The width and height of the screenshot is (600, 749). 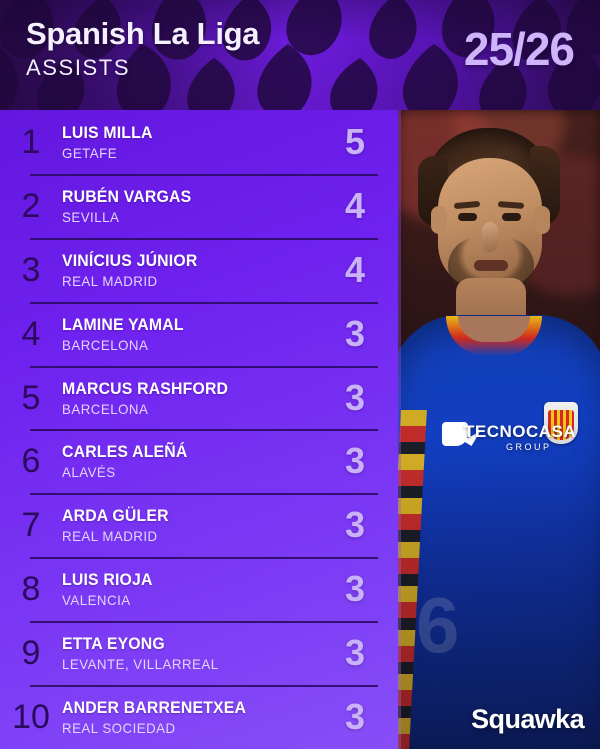 What do you see at coordinates (31, 269) in the screenshot?
I see `row-rank: 3` at bounding box center [31, 269].